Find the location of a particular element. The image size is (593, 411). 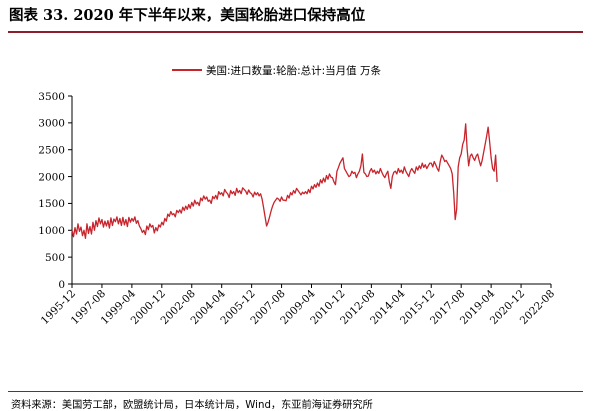

chart-legend: 美国:进口数量:轮胎:总计:当月值 万条 is located at coordinates (276, 70).